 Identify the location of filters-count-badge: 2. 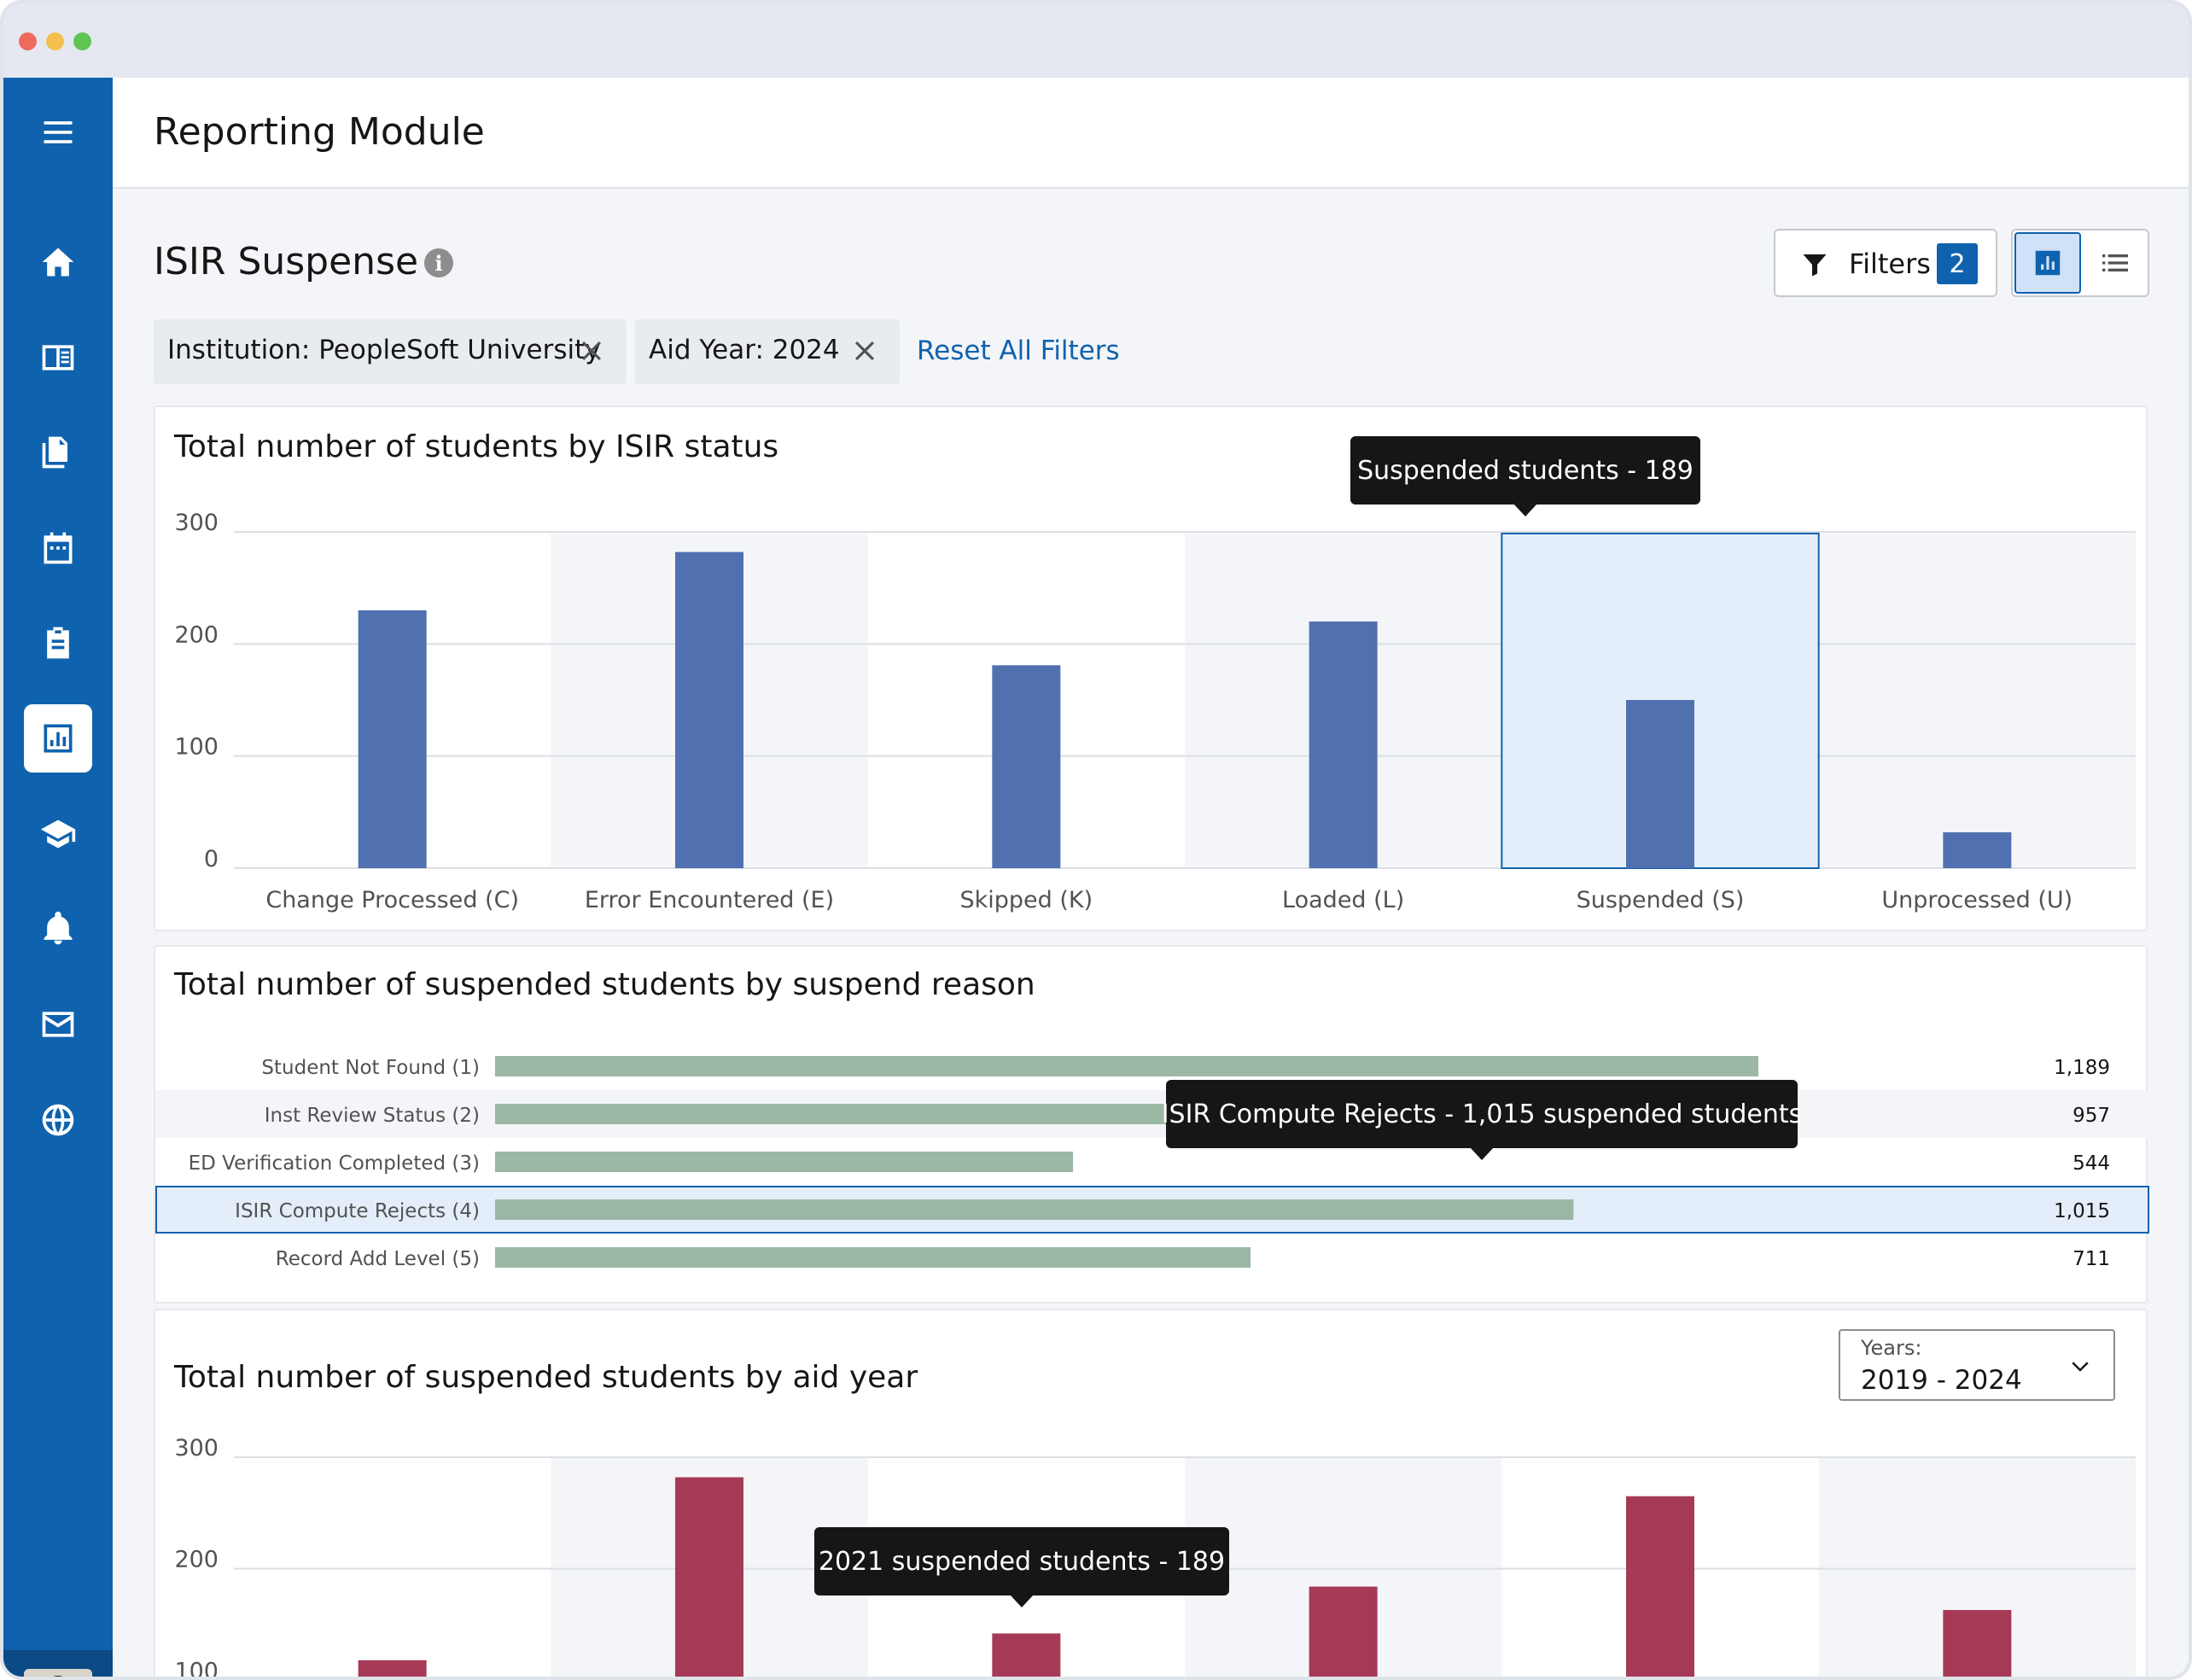
(1957, 263).